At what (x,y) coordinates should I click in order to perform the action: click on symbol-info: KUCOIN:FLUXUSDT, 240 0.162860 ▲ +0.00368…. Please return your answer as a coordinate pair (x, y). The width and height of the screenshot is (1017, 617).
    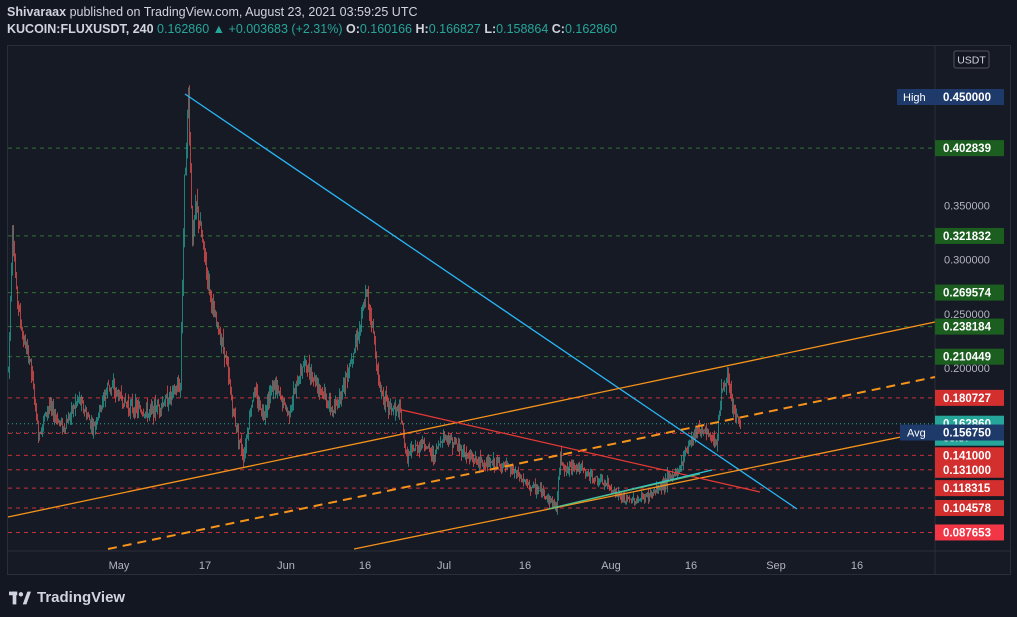
    Looking at the image, I should click on (312, 29).